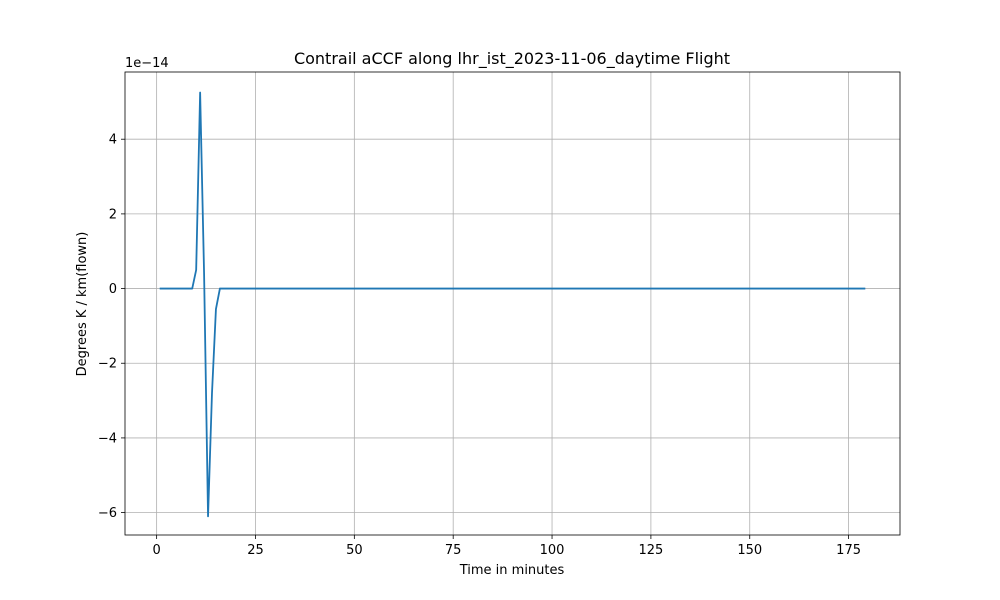  Describe the element at coordinates (354, 550) in the screenshot. I see `x-tick-label: 50` at that location.